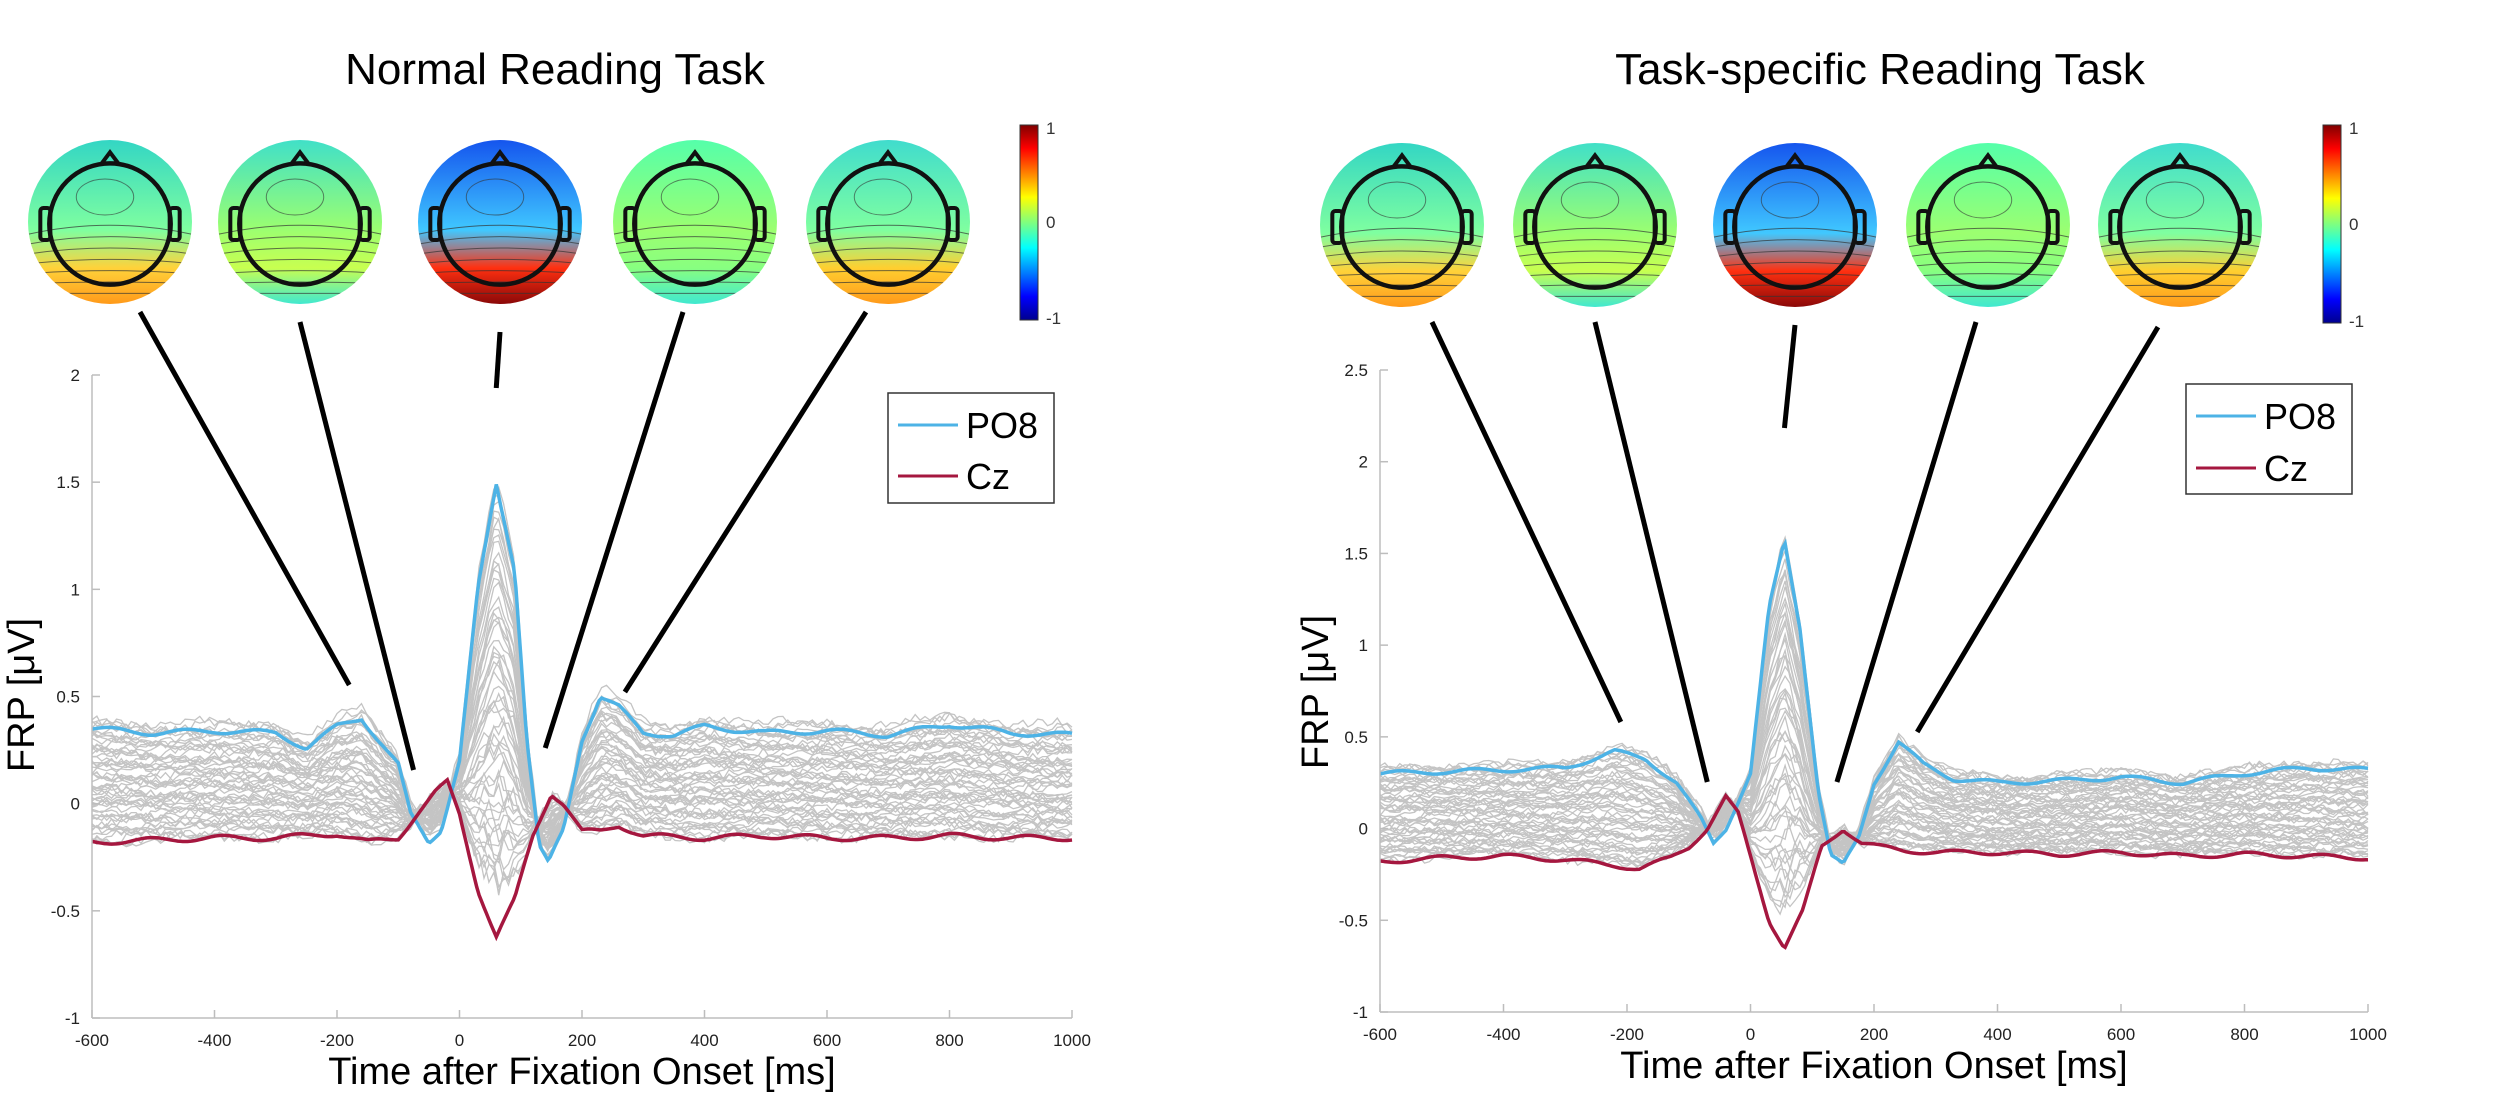  Describe the element at coordinates (499, 222) in the screenshot. I see `topomap-row` at that location.